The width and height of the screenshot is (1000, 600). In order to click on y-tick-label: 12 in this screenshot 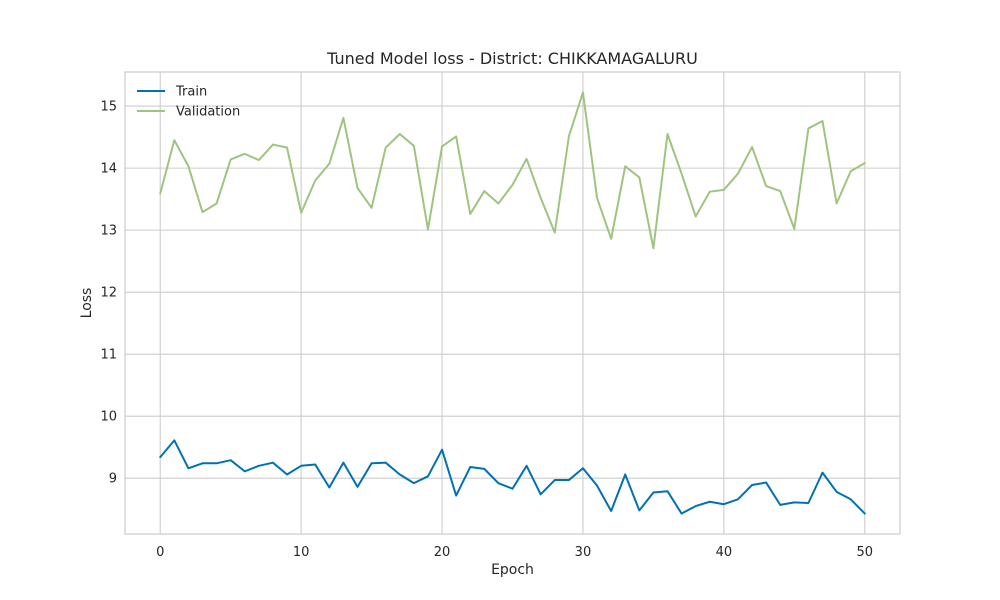, I will do `click(108, 293)`.